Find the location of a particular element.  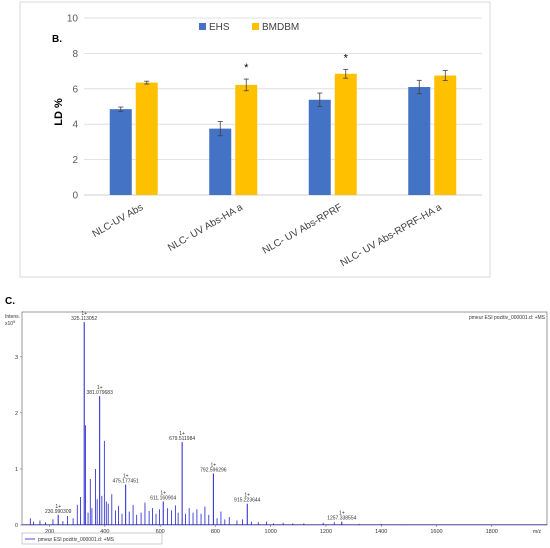

y-axis-label: LD % is located at coordinates (59, 112).